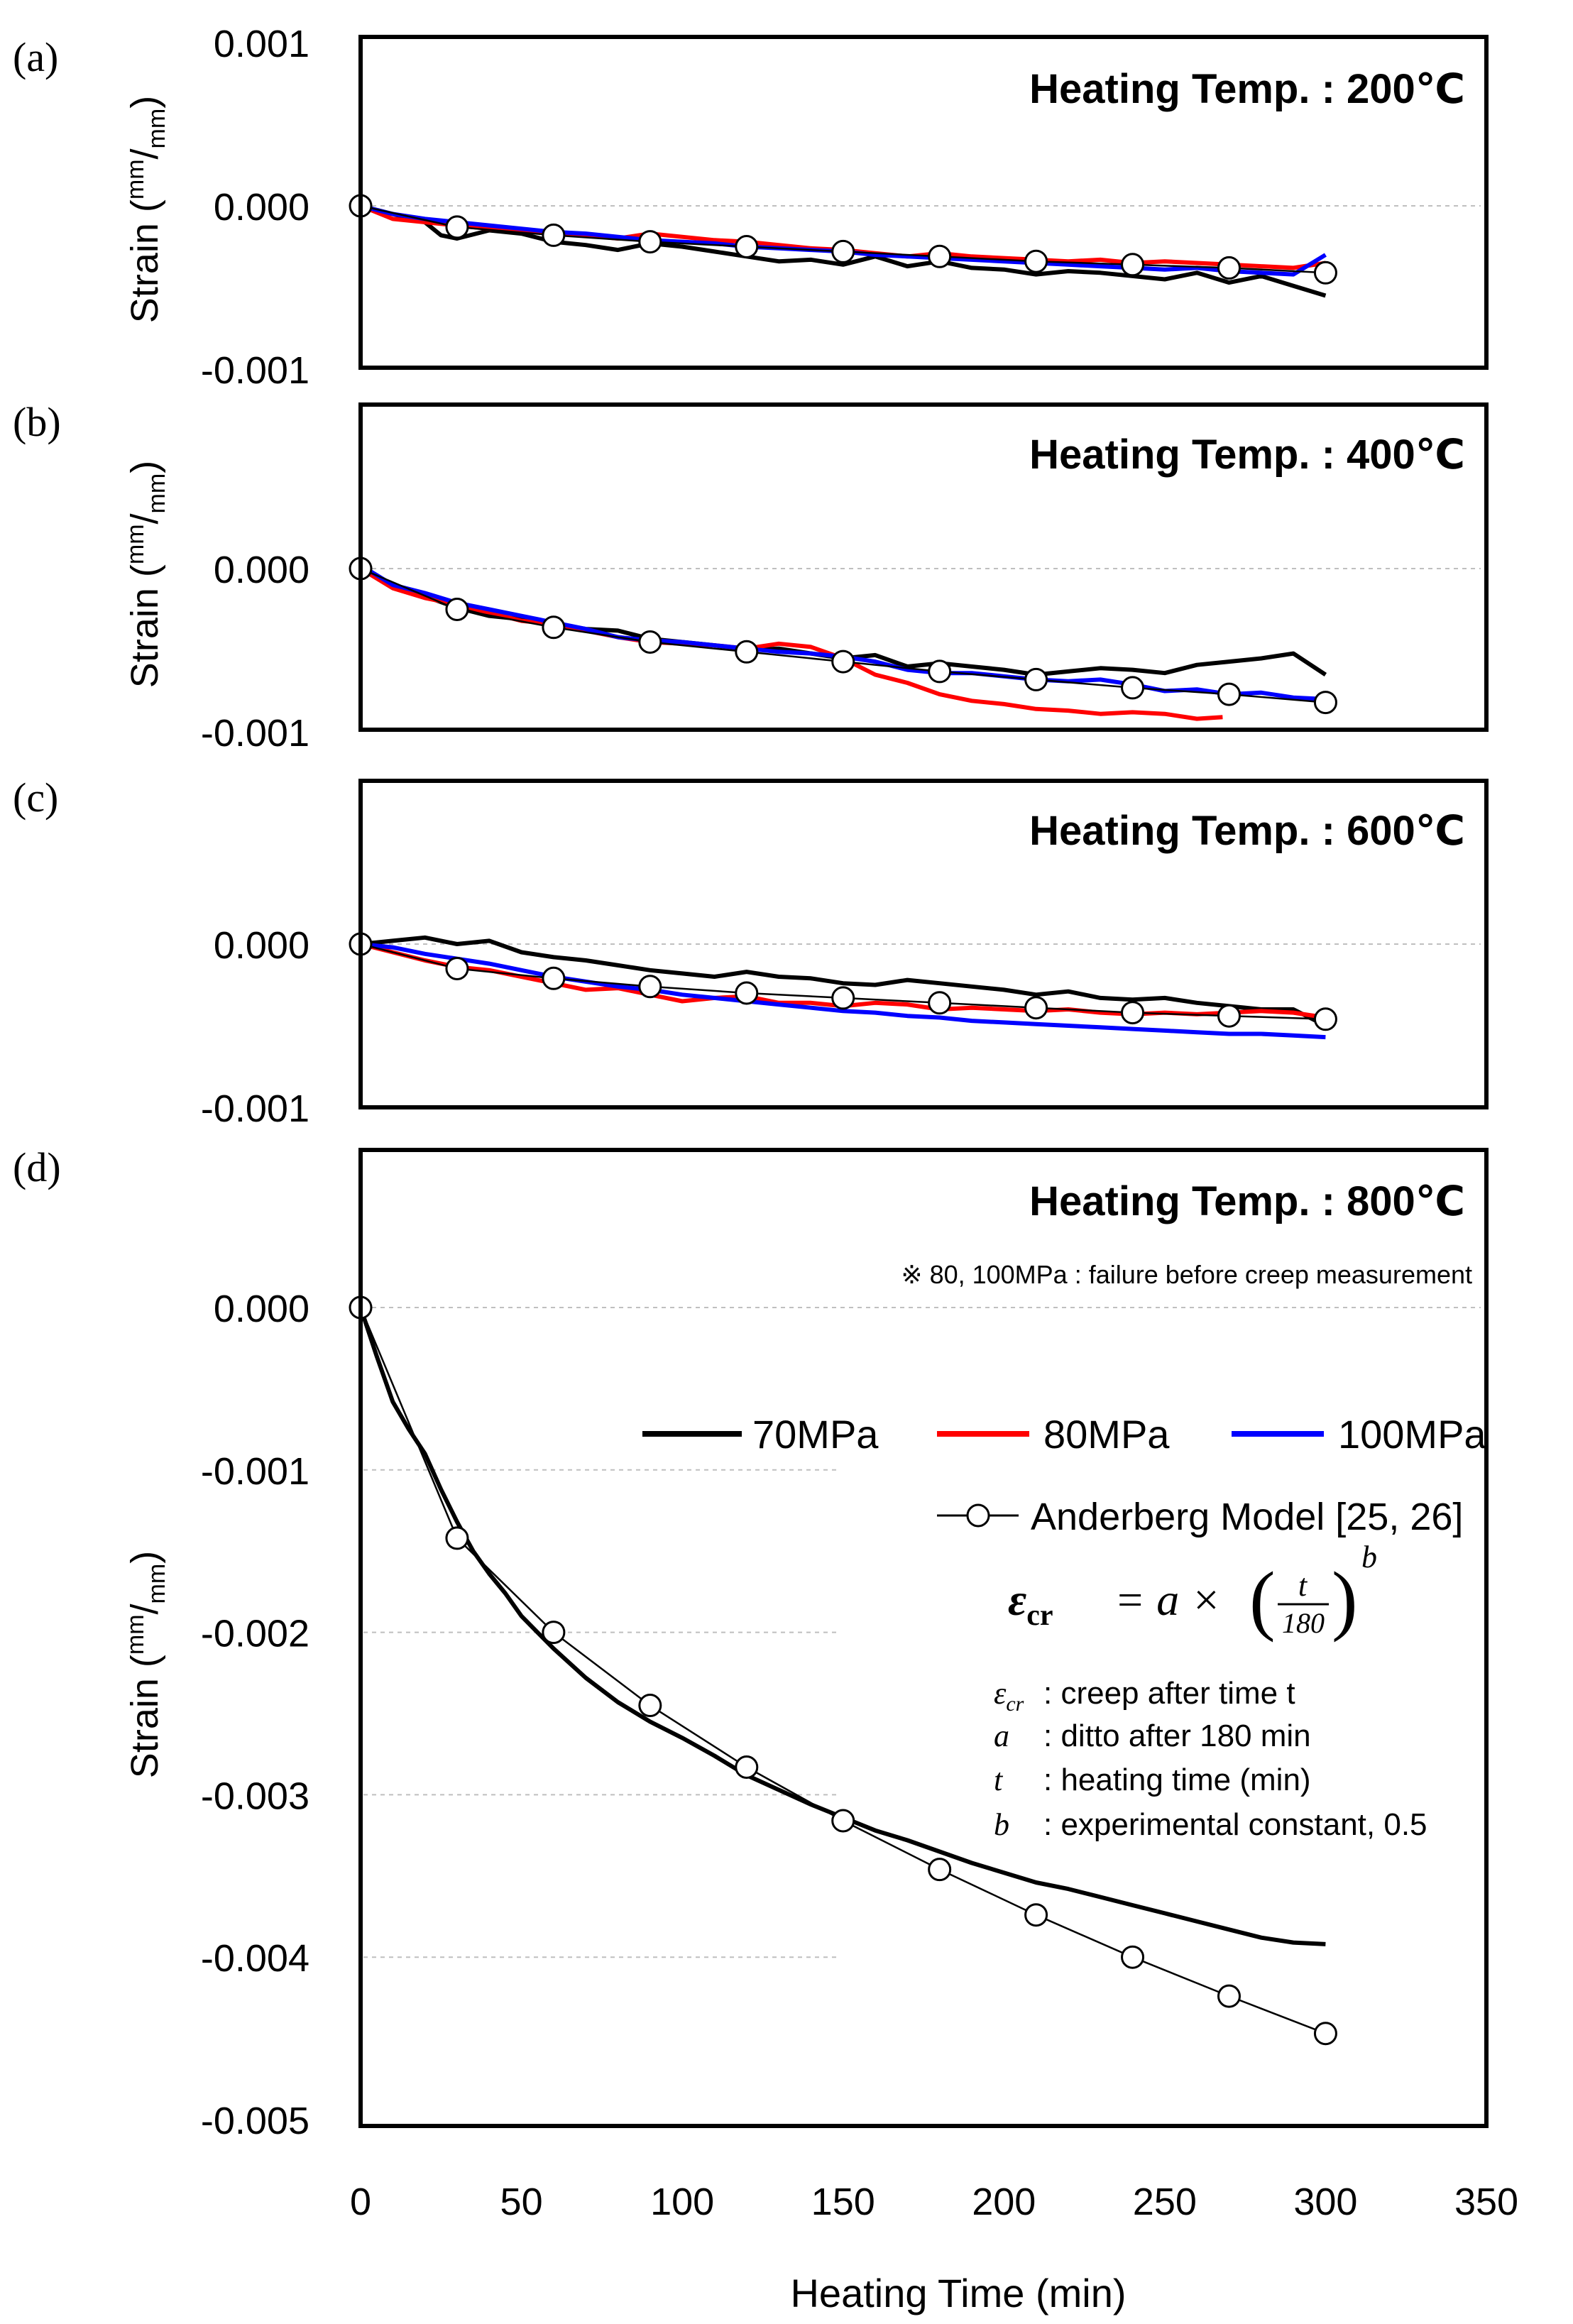  I want to click on y-axis-unit-slash: /, so click(145, 518).